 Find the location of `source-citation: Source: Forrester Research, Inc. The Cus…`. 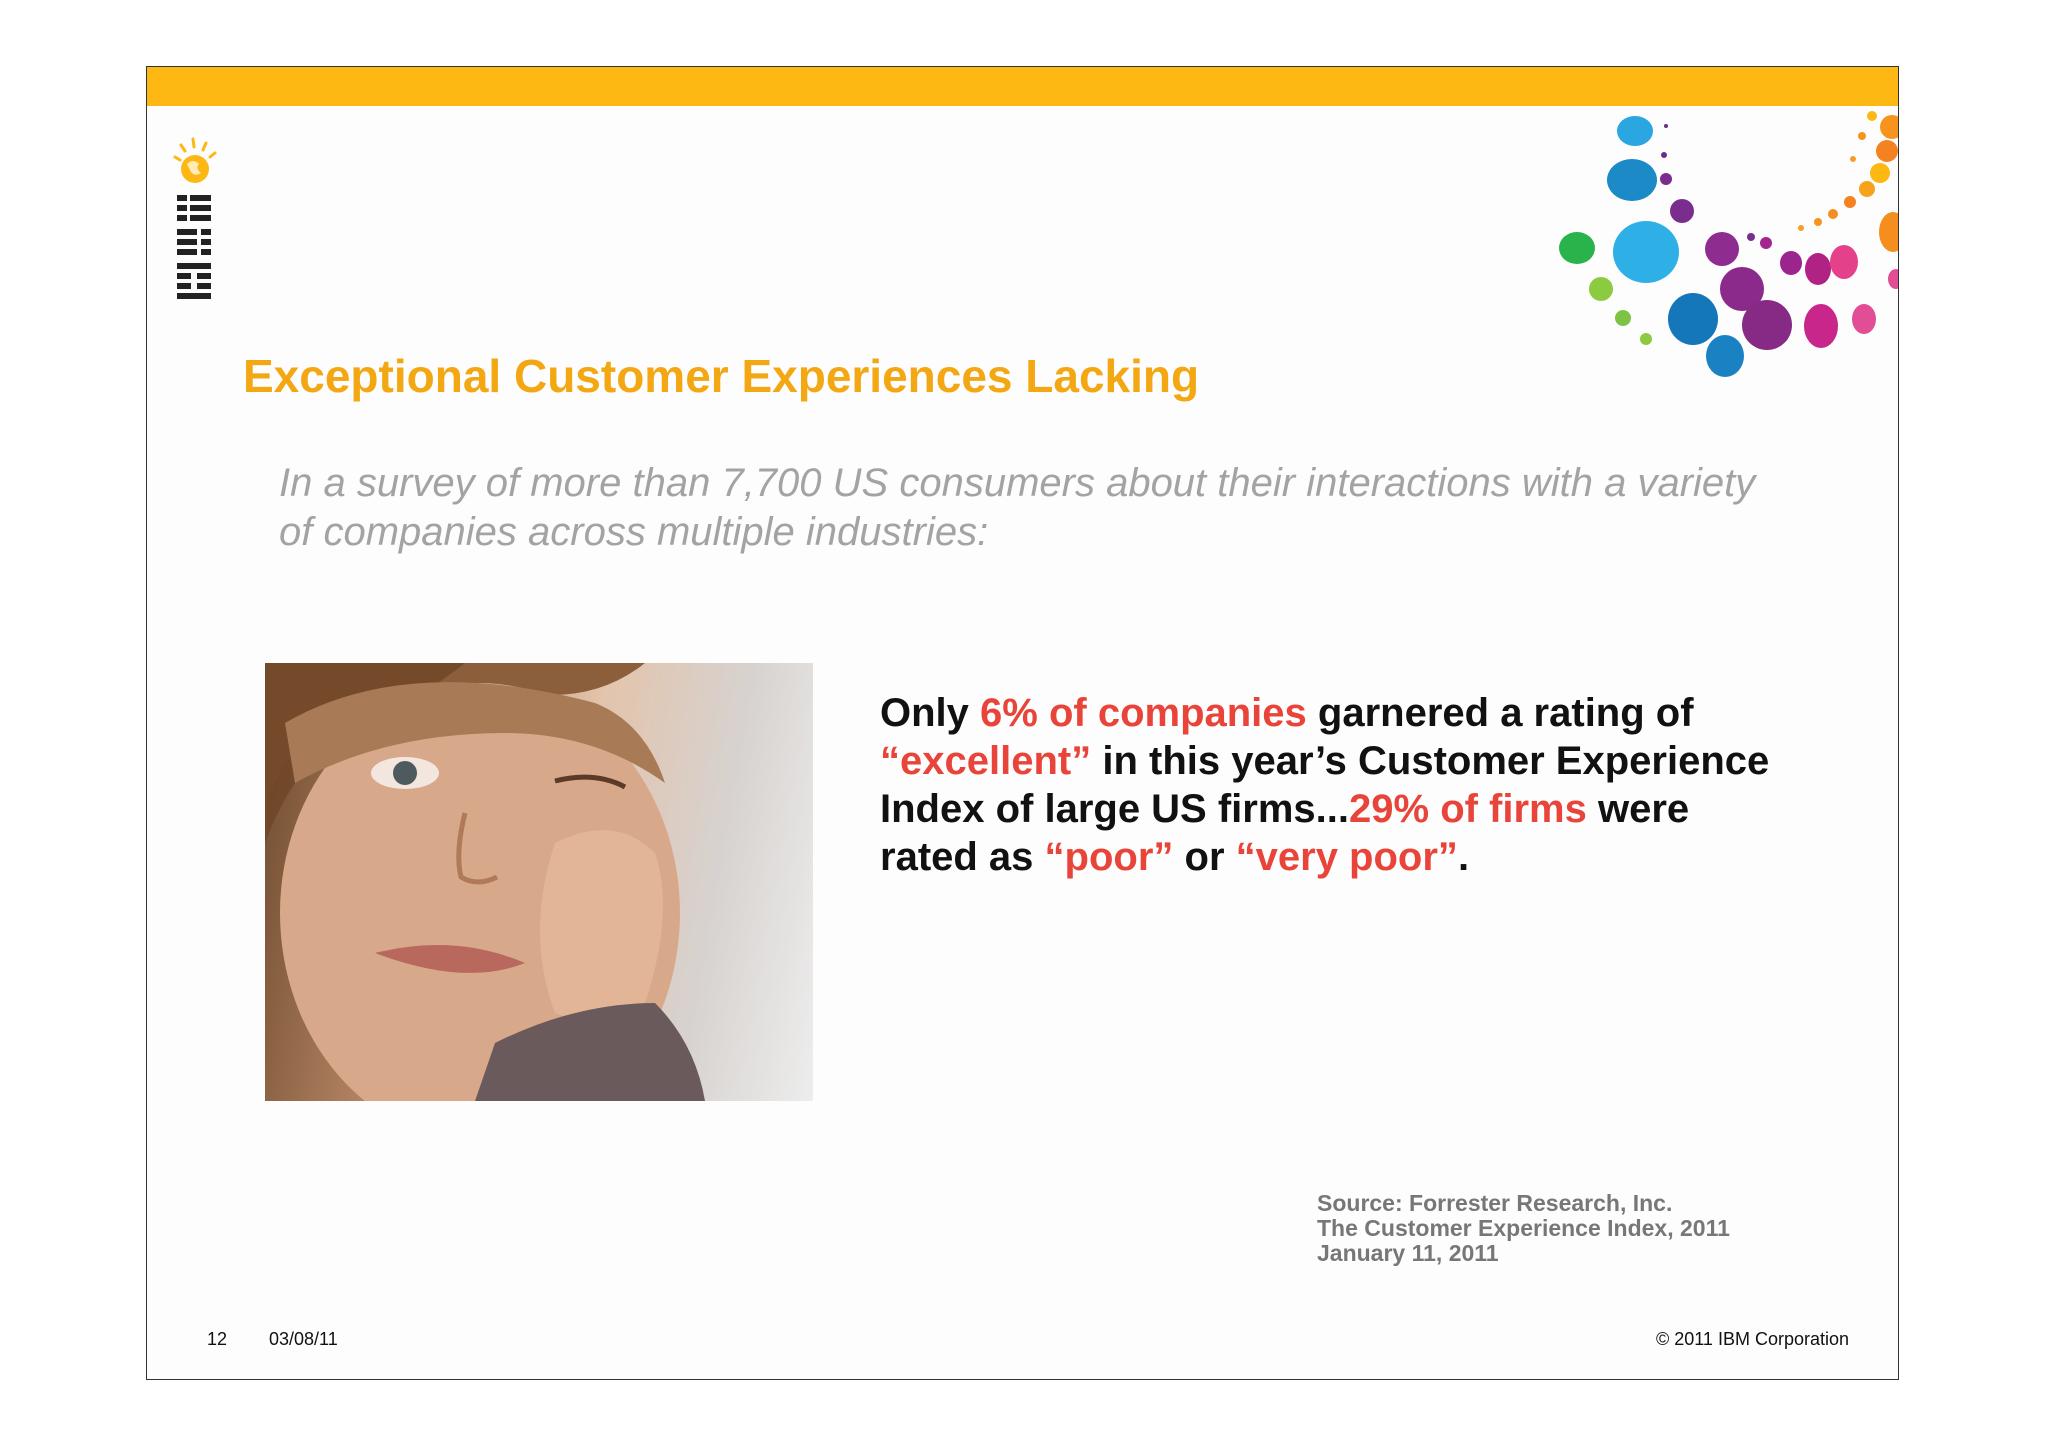

source-citation: Source: Forrester Research, Inc. The Cus… is located at coordinates (1523, 1228).